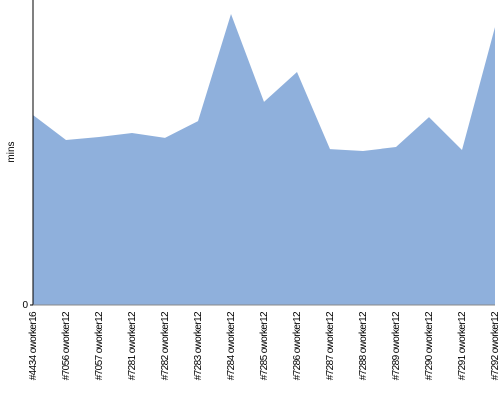  What do you see at coordinates (231, 345) in the screenshot?
I see `x-tick-label: #7284 oworker12` at bounding box center [231, 345].